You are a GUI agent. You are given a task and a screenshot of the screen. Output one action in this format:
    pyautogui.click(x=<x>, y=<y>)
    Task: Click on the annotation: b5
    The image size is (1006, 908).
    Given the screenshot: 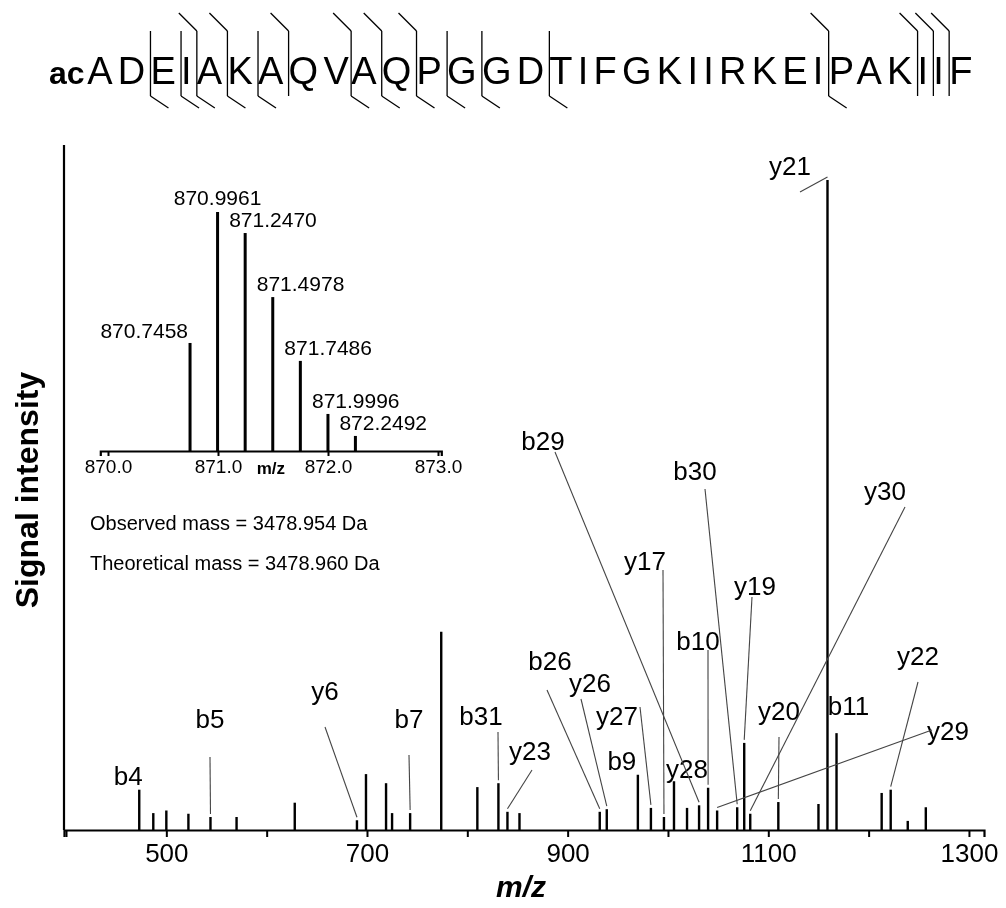 What is the action you would take?
    pyautogui.click(x=210, y=719)
    